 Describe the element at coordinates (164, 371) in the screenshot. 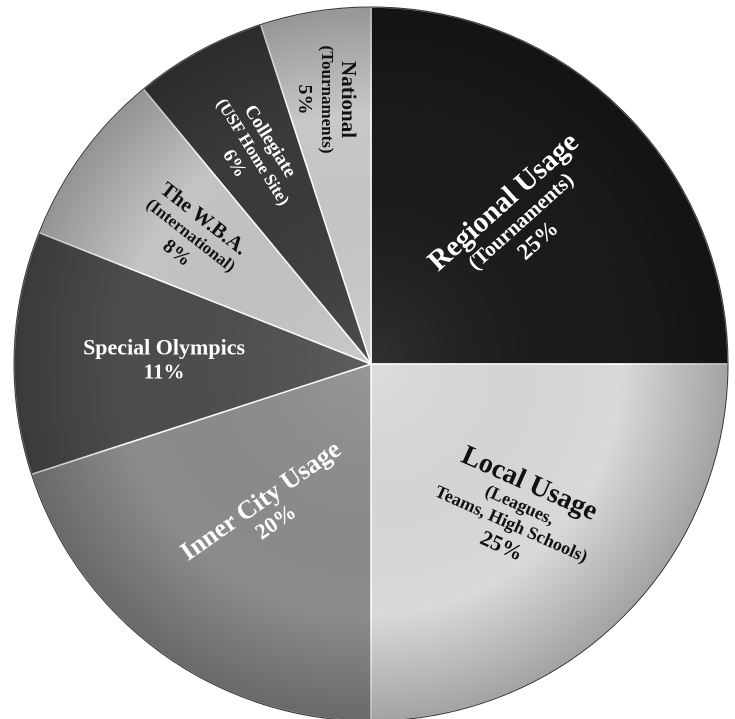

I see `slice-4-percent-label: 11%` at that location.